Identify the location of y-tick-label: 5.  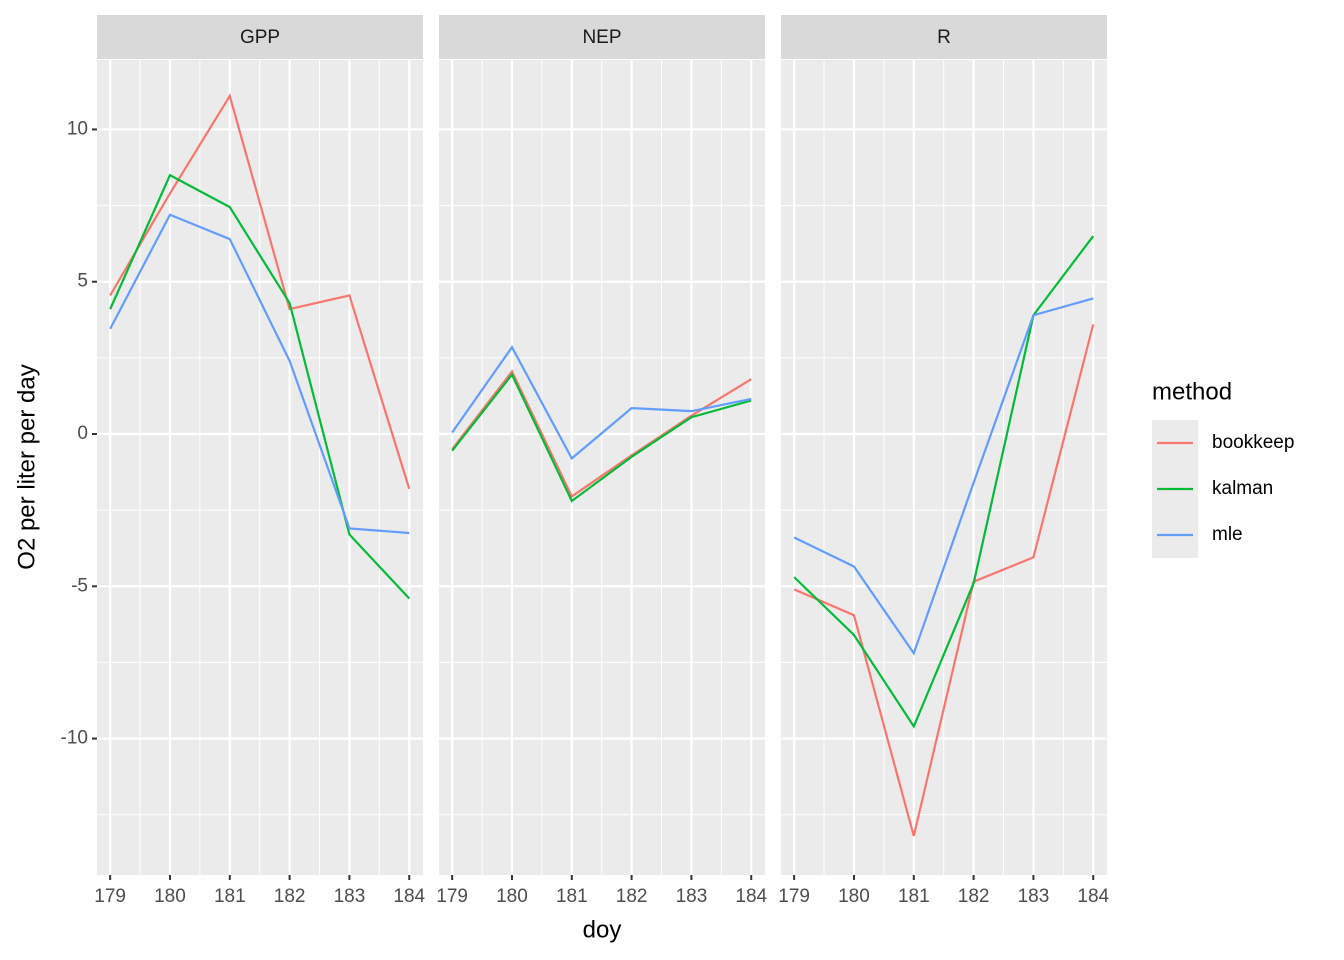
(82, 281).